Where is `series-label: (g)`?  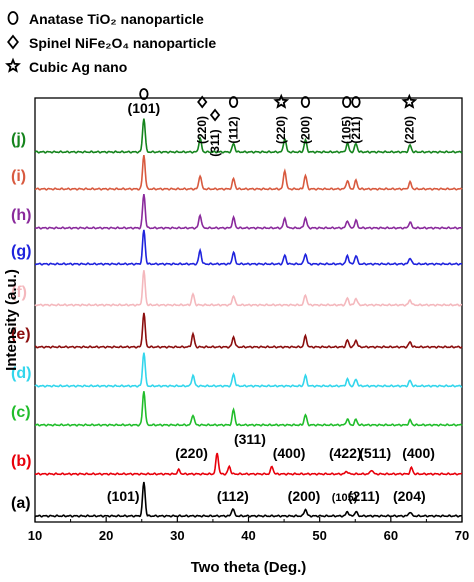 series-label: (g) is located at coordinates (21, 251).